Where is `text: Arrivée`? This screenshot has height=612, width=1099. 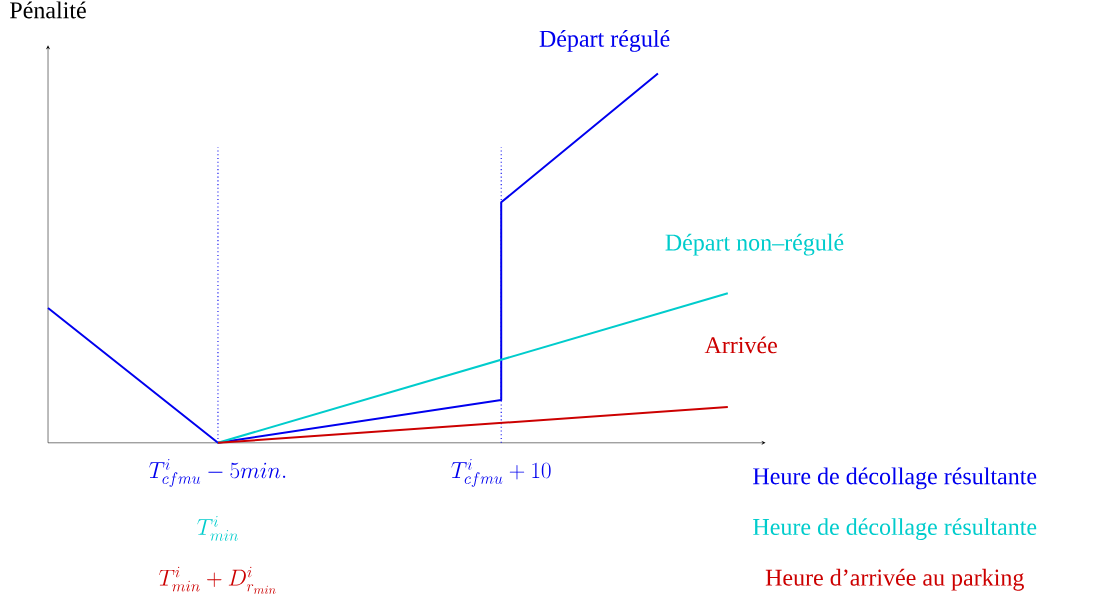 text: Arrivée is located at coordinates (740, 345).